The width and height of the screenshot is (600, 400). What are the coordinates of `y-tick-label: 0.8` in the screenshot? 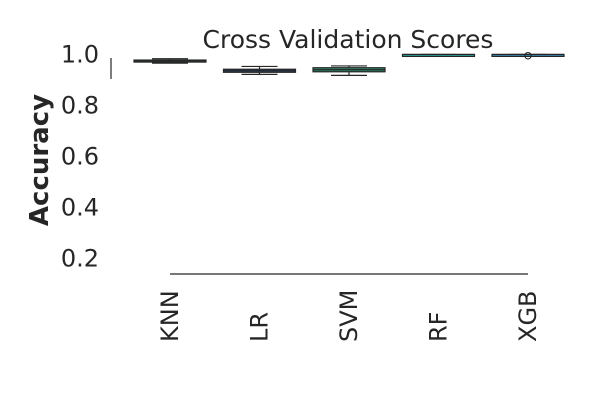 It's located at (80, 105).